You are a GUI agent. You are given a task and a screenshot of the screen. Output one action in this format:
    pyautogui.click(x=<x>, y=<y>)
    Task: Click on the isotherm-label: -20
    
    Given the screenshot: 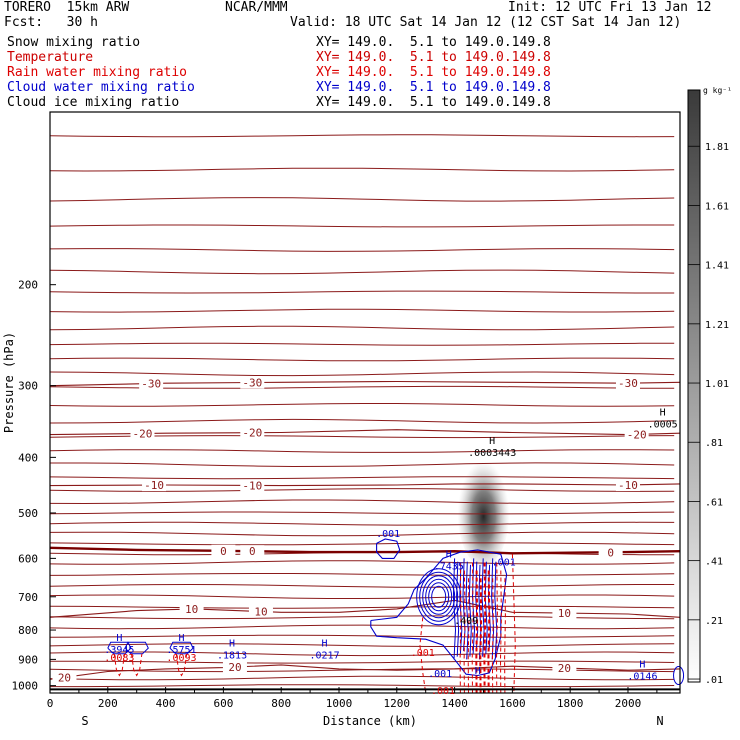 What is the action you would take?
    pyautogui.click(x=252, y=433)
    